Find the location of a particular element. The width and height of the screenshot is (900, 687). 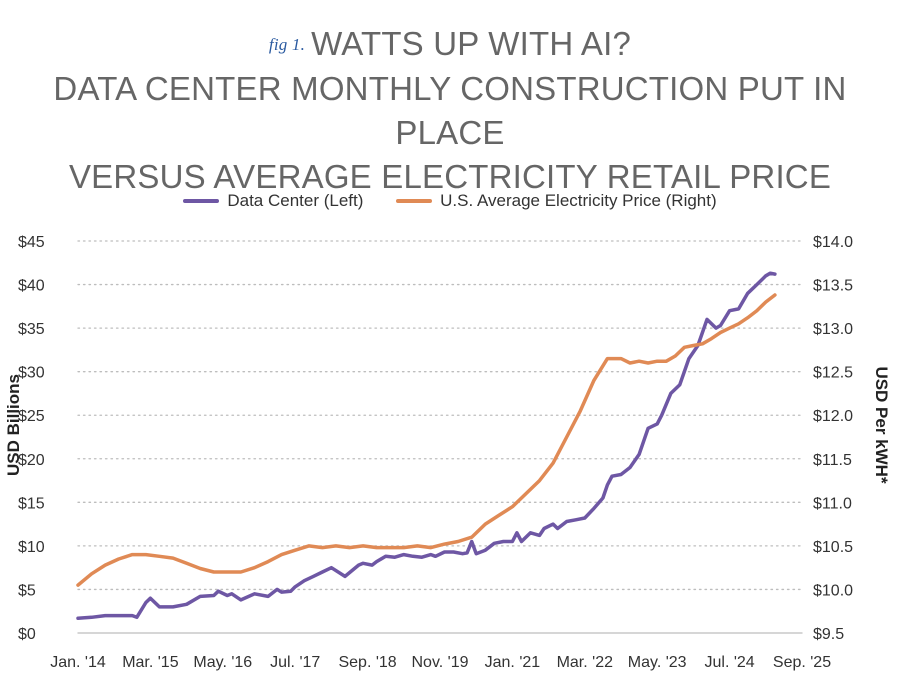

y-tick-right: $13.0 is located at coordinates (833, 329).